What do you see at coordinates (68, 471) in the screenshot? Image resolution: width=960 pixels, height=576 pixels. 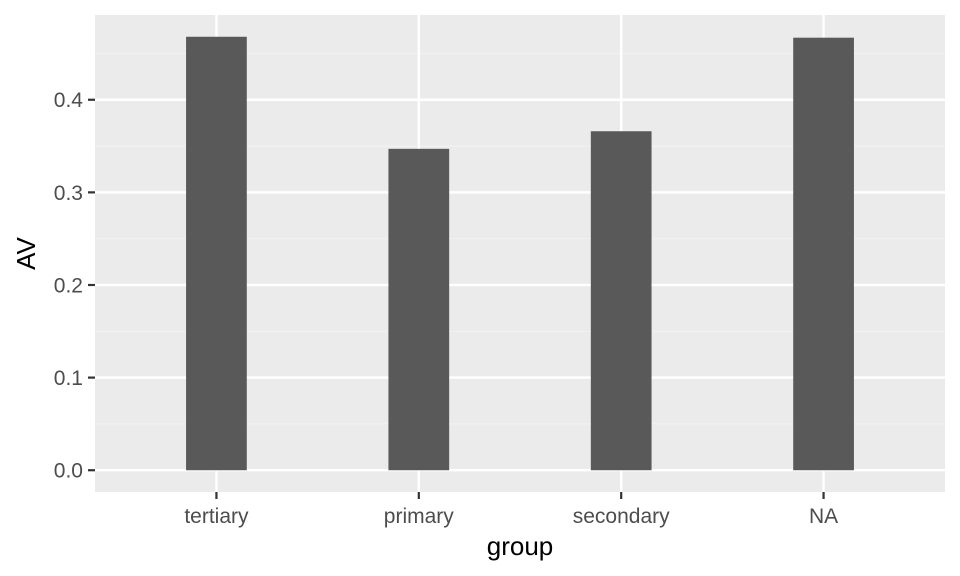 I see `y-tick-label: 0.0` at bounding box center [68, 471].